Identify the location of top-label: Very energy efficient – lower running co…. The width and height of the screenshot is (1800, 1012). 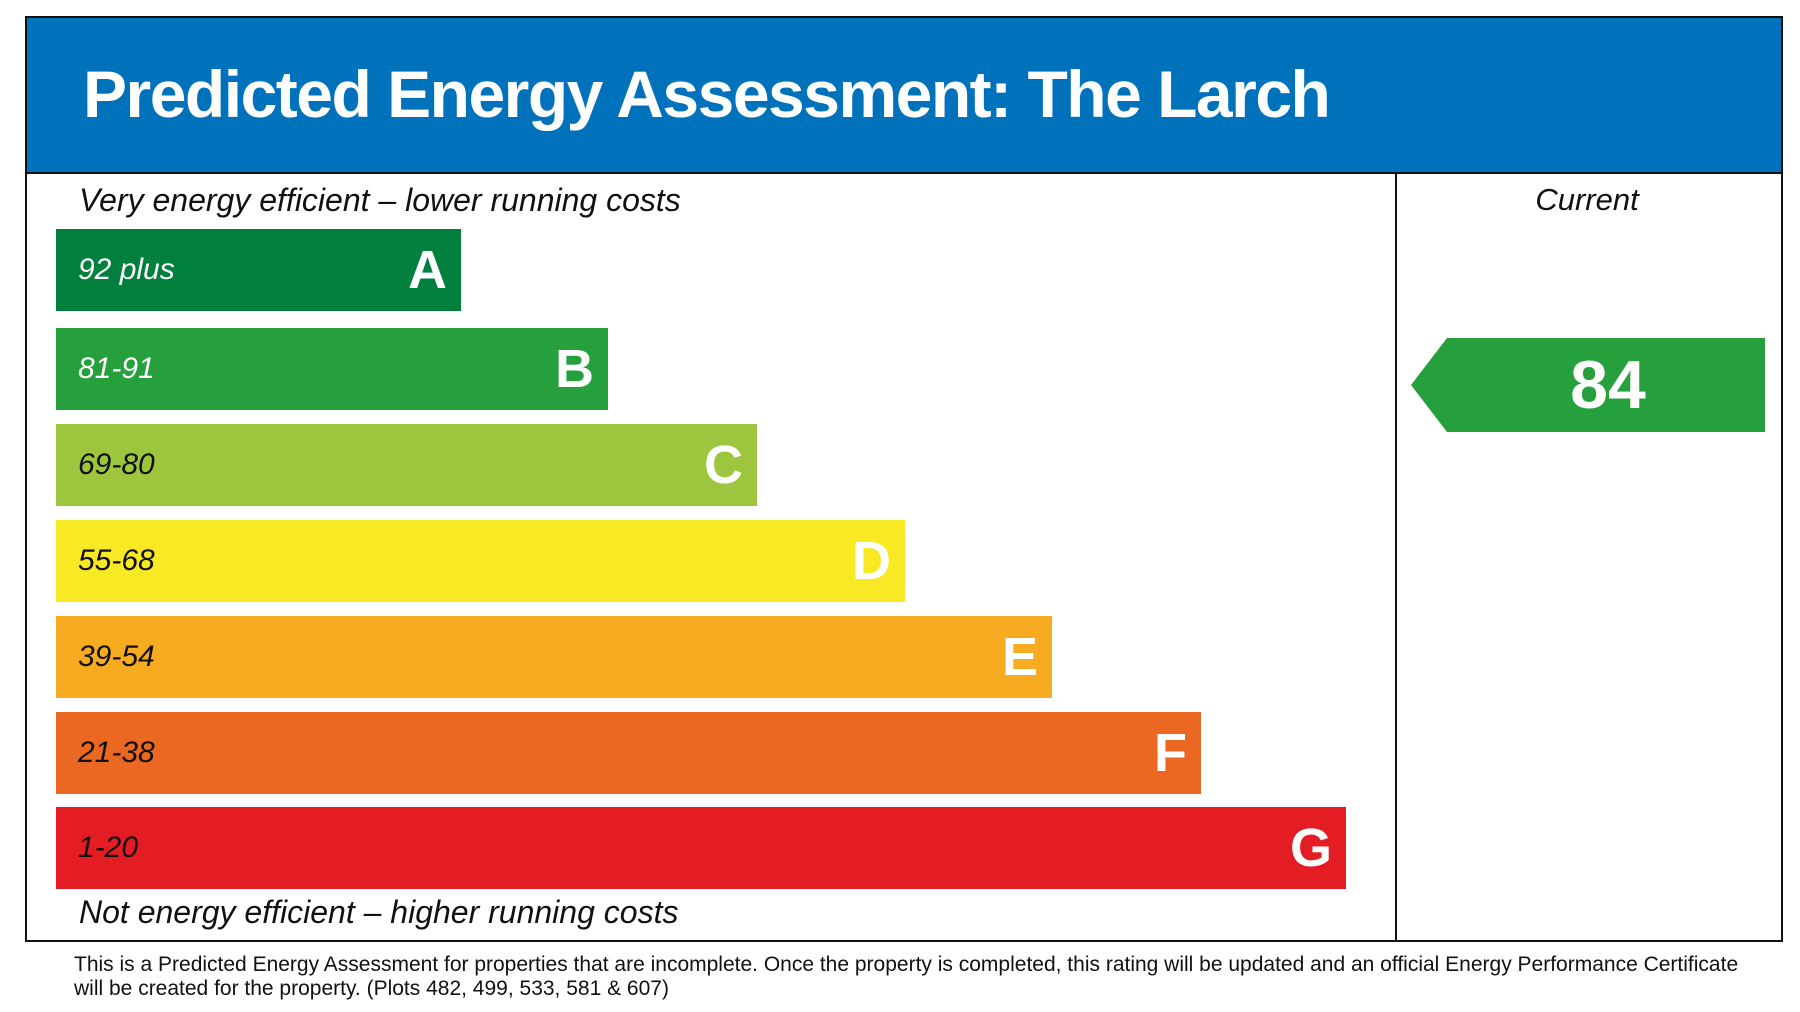
(380, 200).